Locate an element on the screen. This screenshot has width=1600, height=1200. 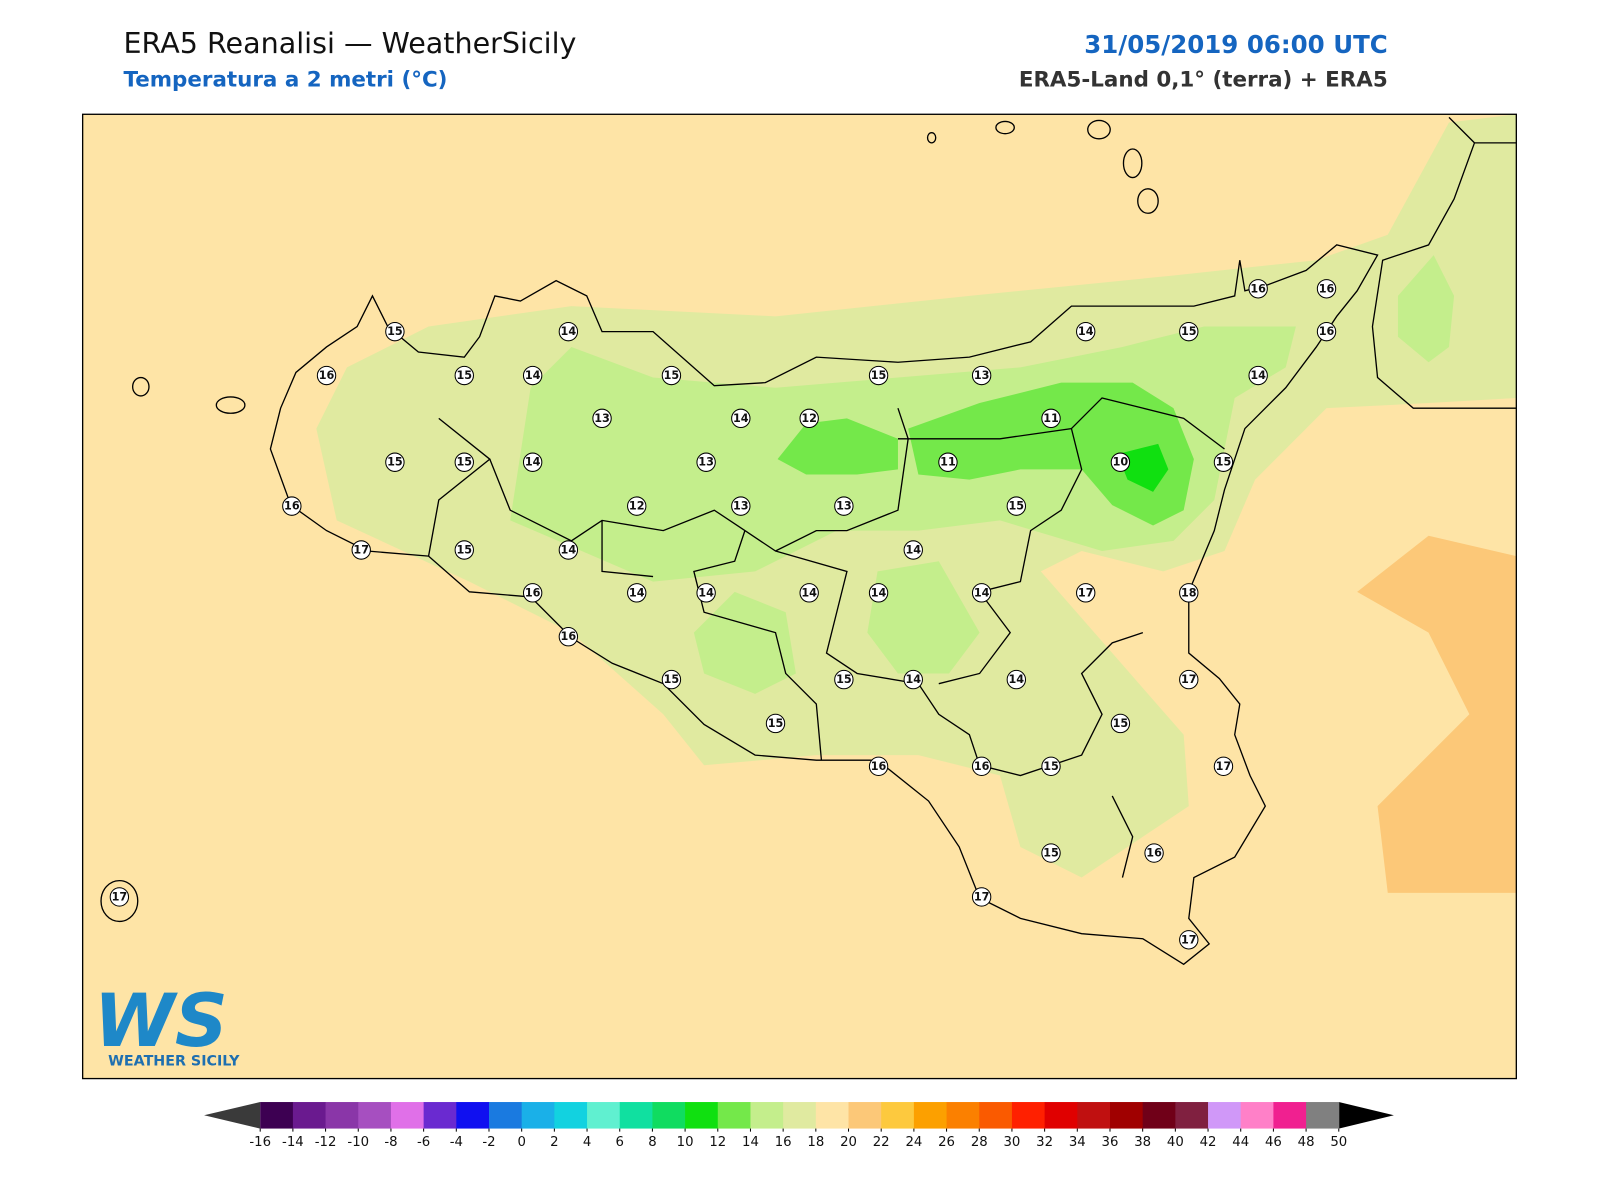
datetime: 31/05/2019 06:00 UTC is located at coordinates (1236, 44).